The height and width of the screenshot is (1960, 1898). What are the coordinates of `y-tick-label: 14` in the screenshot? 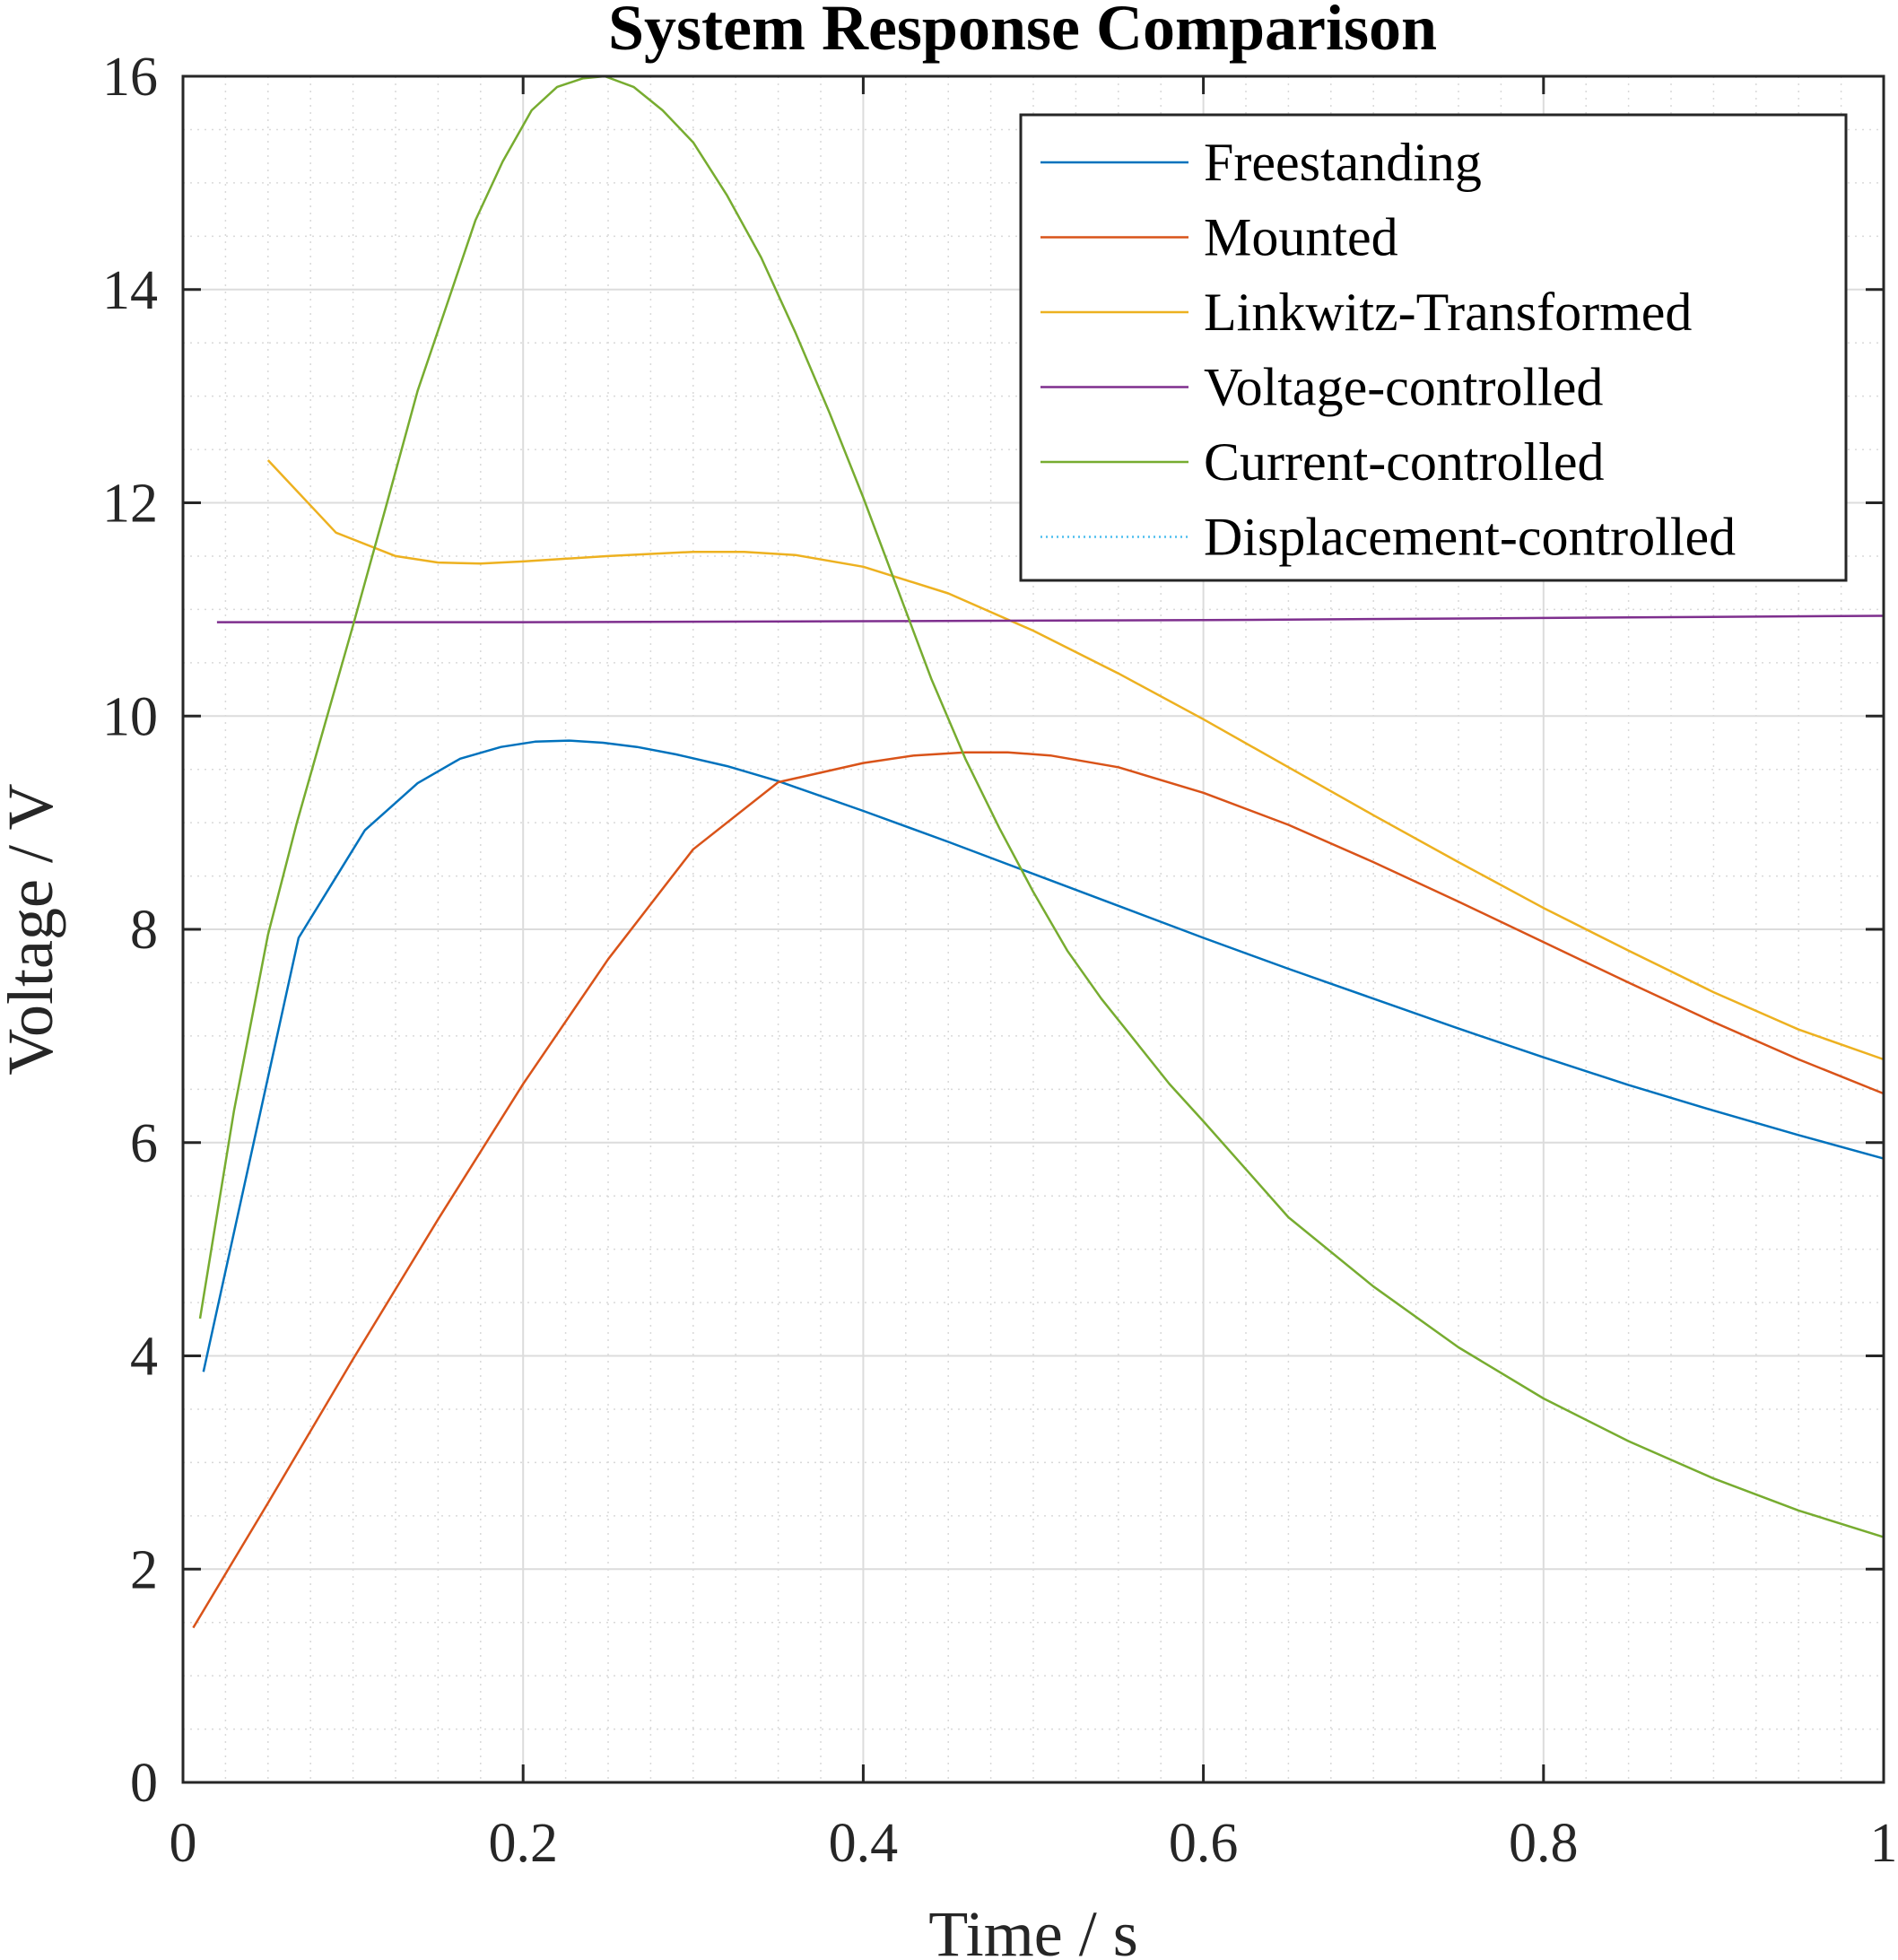 It's located at (130, 291).